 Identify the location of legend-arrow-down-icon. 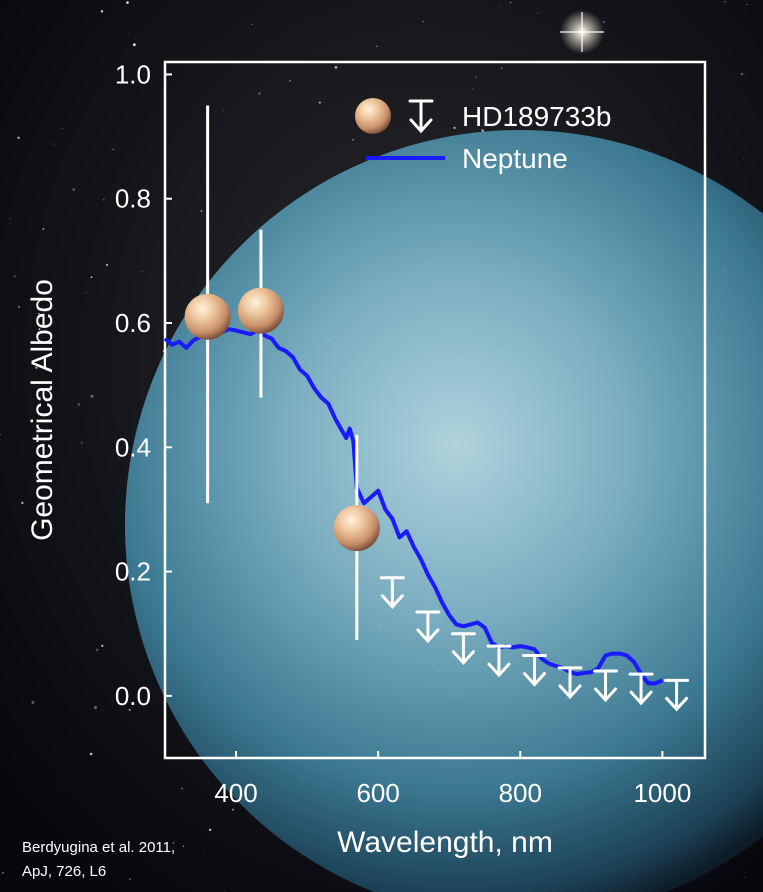
(421, 116).